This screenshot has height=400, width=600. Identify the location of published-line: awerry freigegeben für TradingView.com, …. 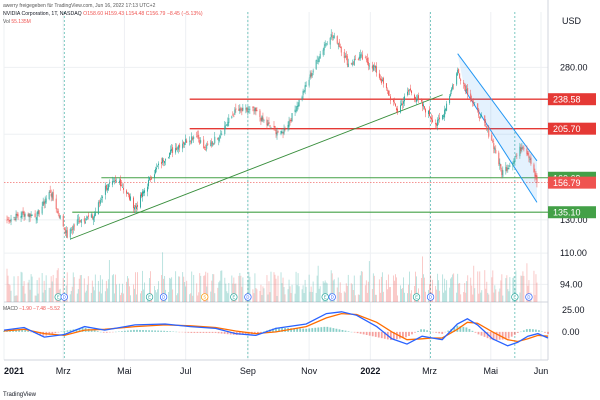
(79, 6).